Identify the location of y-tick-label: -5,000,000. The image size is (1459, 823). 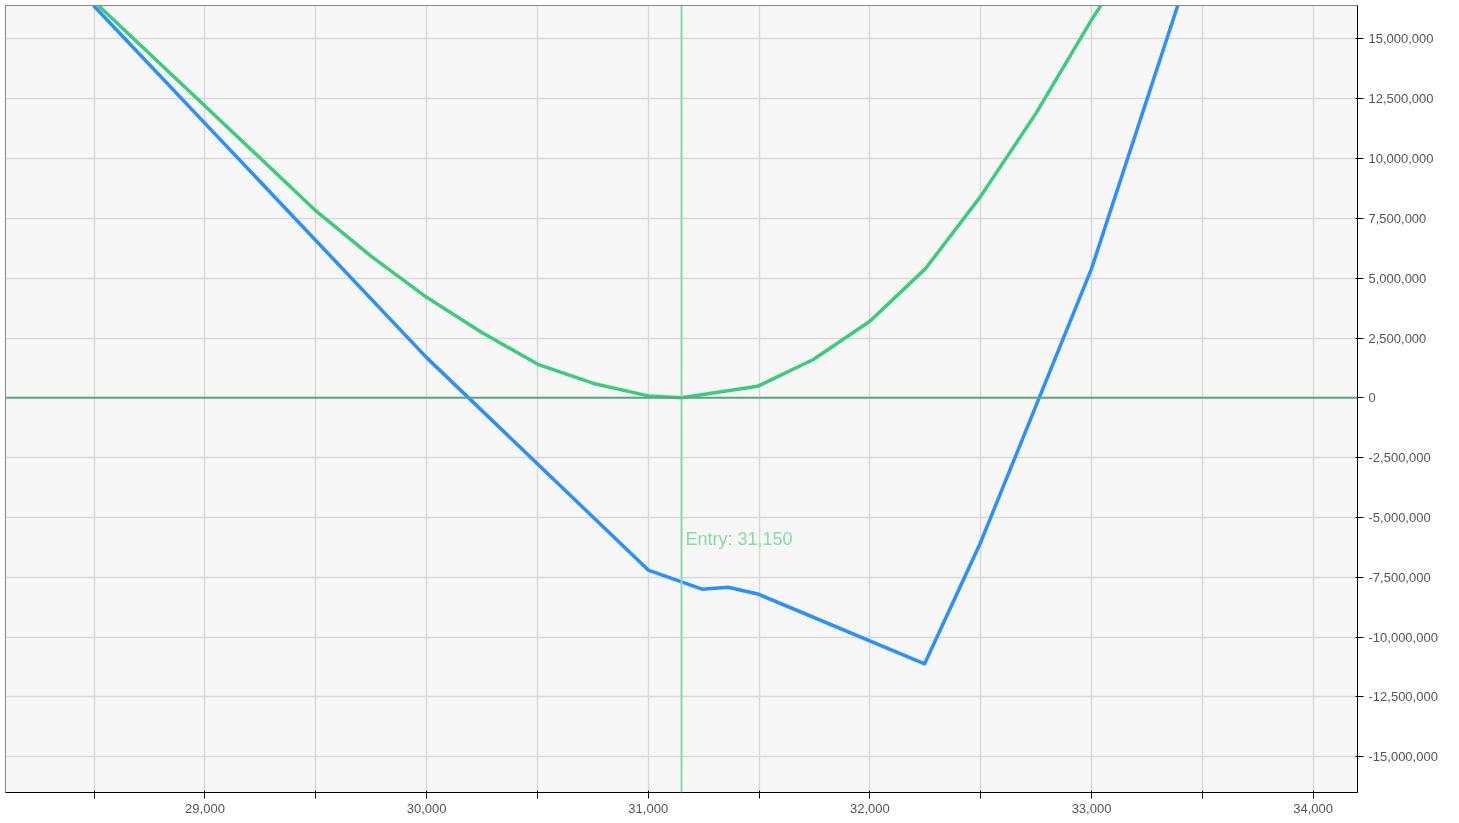
(1399, 517).